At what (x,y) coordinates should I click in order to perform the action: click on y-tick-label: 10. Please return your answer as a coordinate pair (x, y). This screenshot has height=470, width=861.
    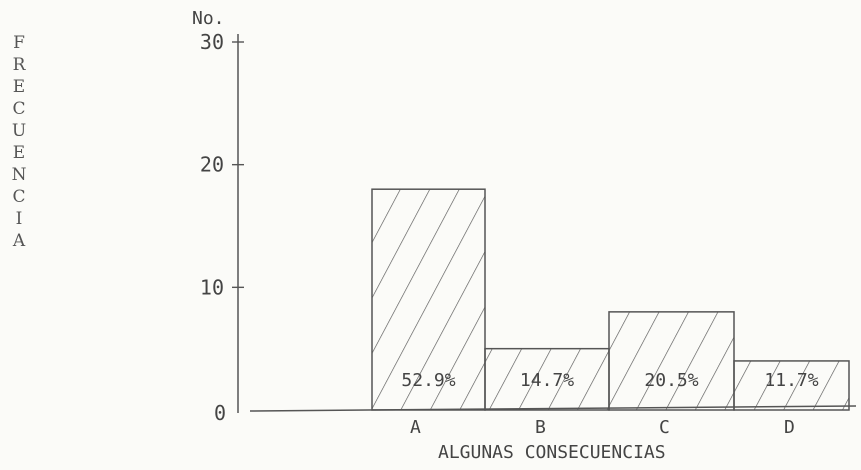
    Looking at the image, I should click on (212, 287).